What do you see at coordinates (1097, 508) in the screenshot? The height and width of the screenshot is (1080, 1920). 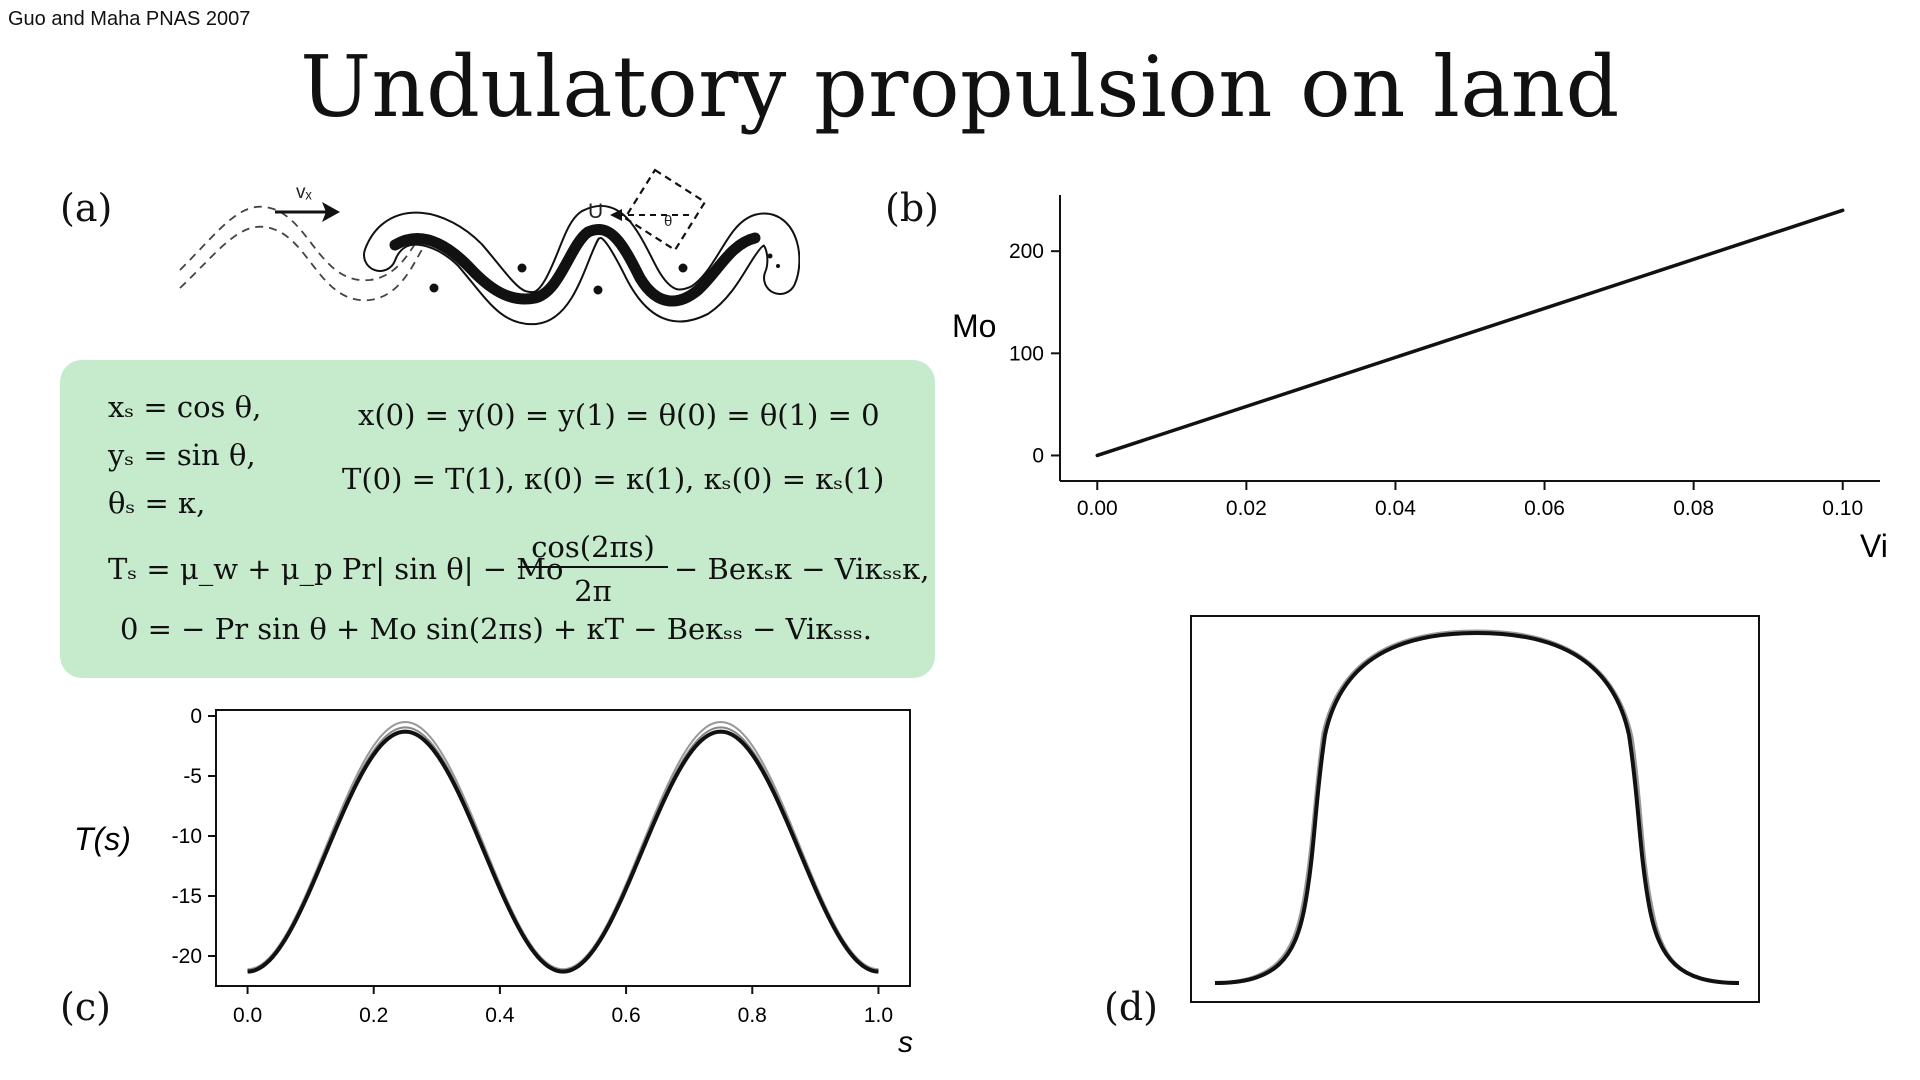 I see `chart-b-xtick-label: 0.00` at bounding box center [1097, 508].